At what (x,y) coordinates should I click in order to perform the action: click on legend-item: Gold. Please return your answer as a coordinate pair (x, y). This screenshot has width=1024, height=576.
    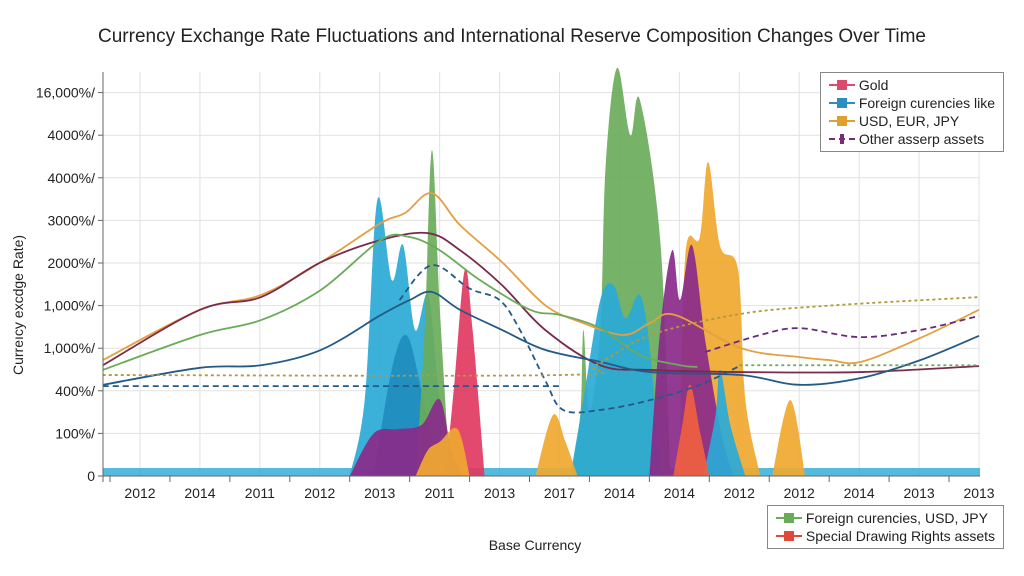
    Looking at the image, I should click on (911, 85).